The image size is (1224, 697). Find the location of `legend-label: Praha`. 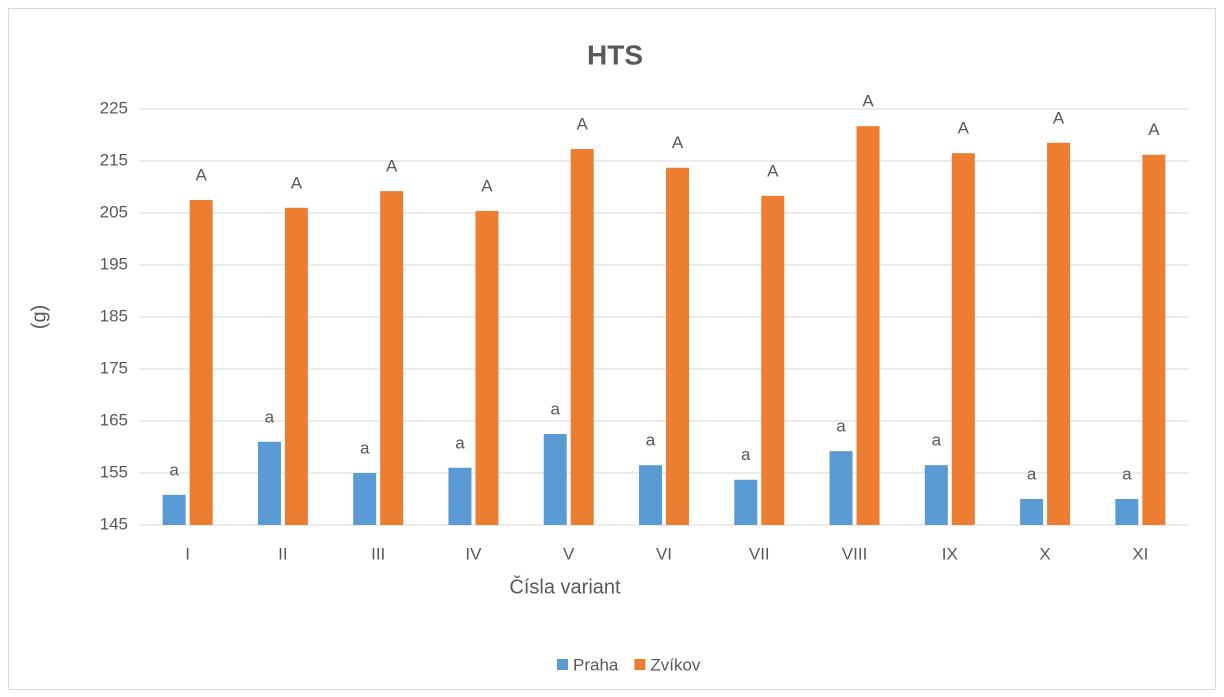

legend-label: Praha is located at coordinates (596, 664).